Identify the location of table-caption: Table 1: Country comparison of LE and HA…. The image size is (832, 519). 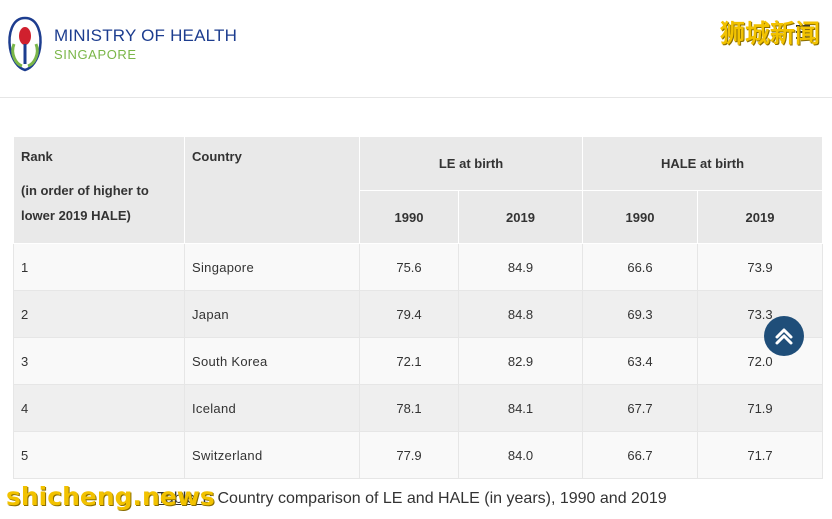
(412, 499).